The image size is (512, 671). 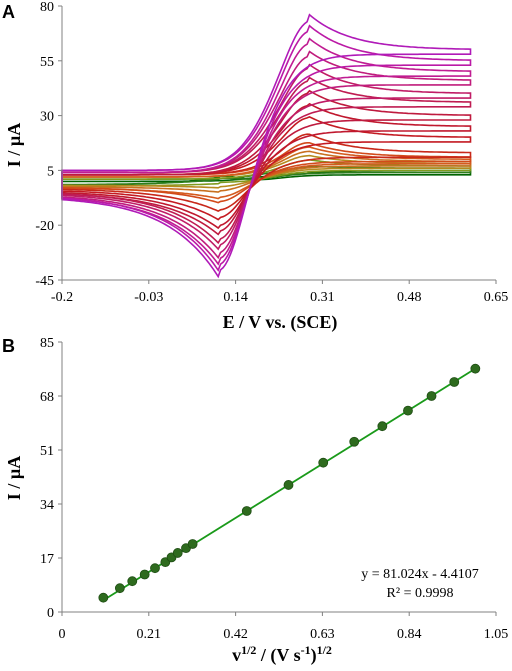 I want to click on scan-y-tick-label: 51, so click(x=47, y=451).